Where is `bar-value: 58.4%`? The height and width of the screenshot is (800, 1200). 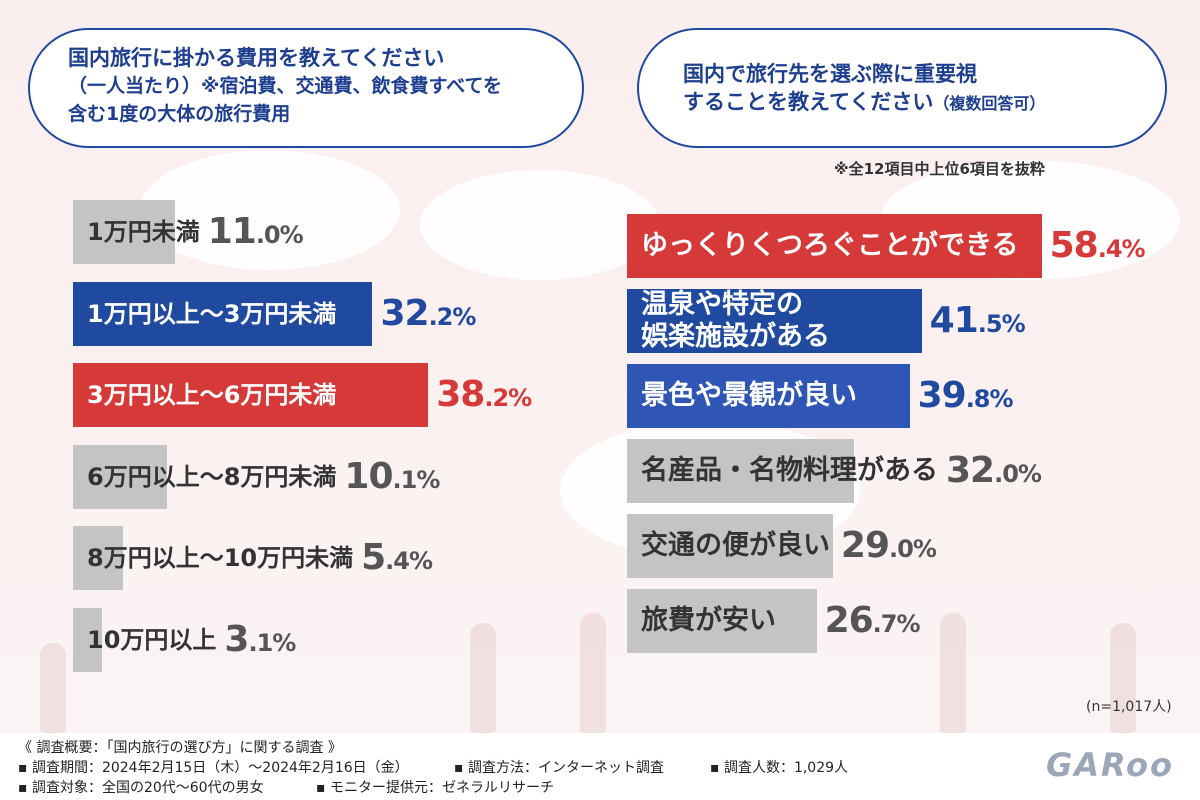
bar-value: 58.4% is located at coordinates (1097, 245).